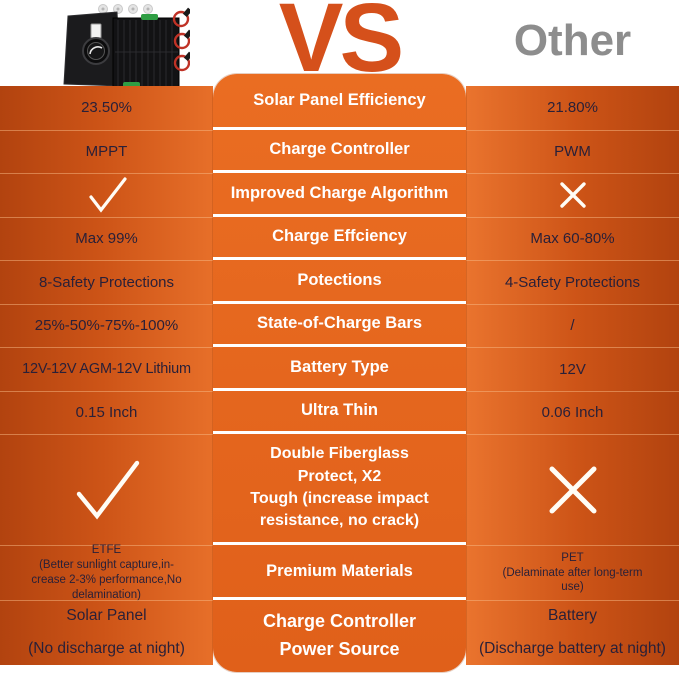 The height and width of the screenshot is (678, 679). I want to click on value-solar-panel-efficiency: 23.50%, so click(106, 108).